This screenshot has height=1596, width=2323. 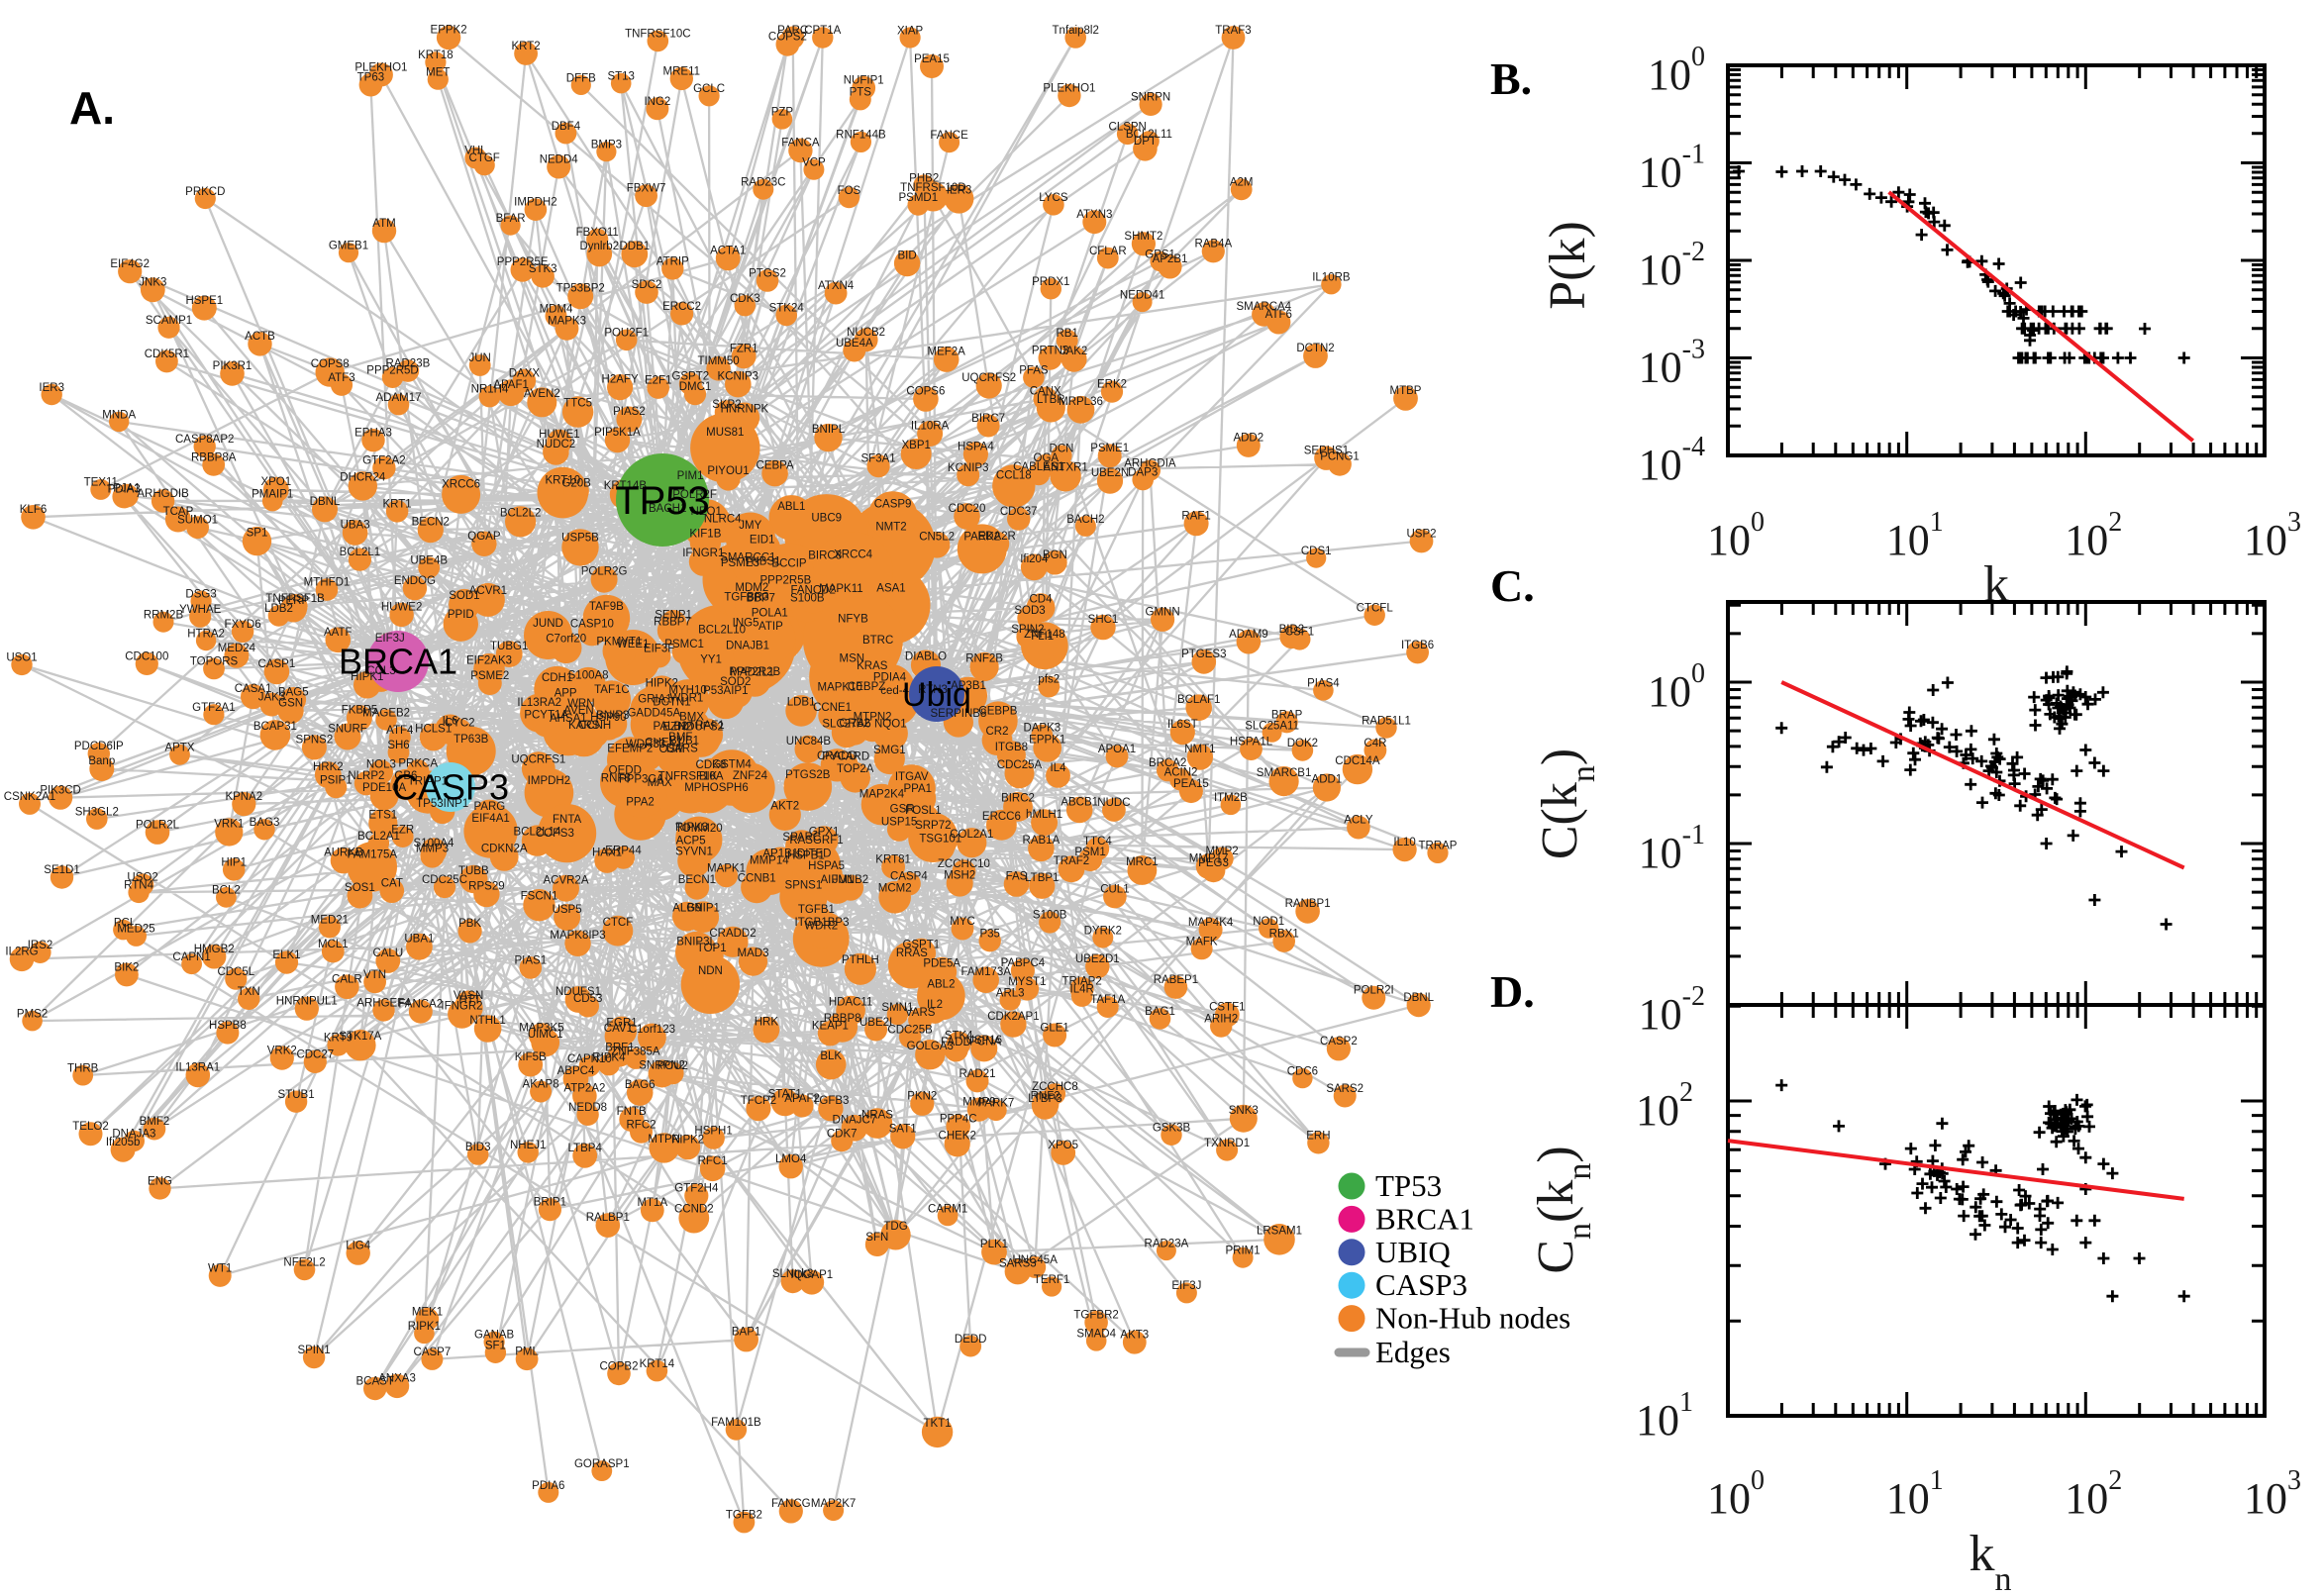 I want to click on svg-text: PML, so click(x=527, y=1352).